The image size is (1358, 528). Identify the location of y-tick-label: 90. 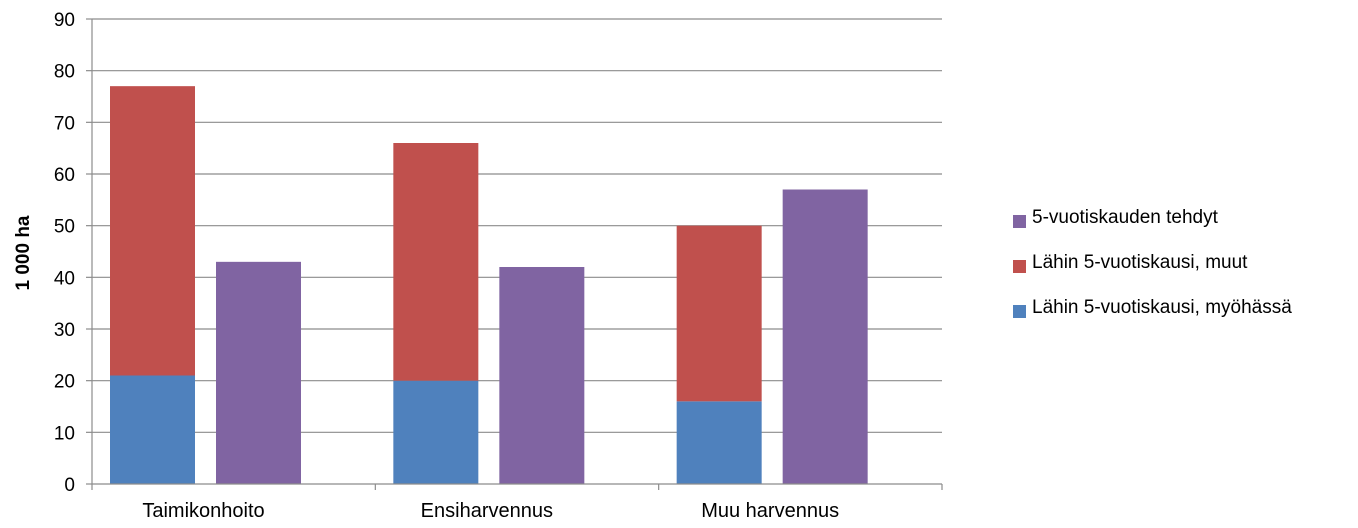
(64, 20).